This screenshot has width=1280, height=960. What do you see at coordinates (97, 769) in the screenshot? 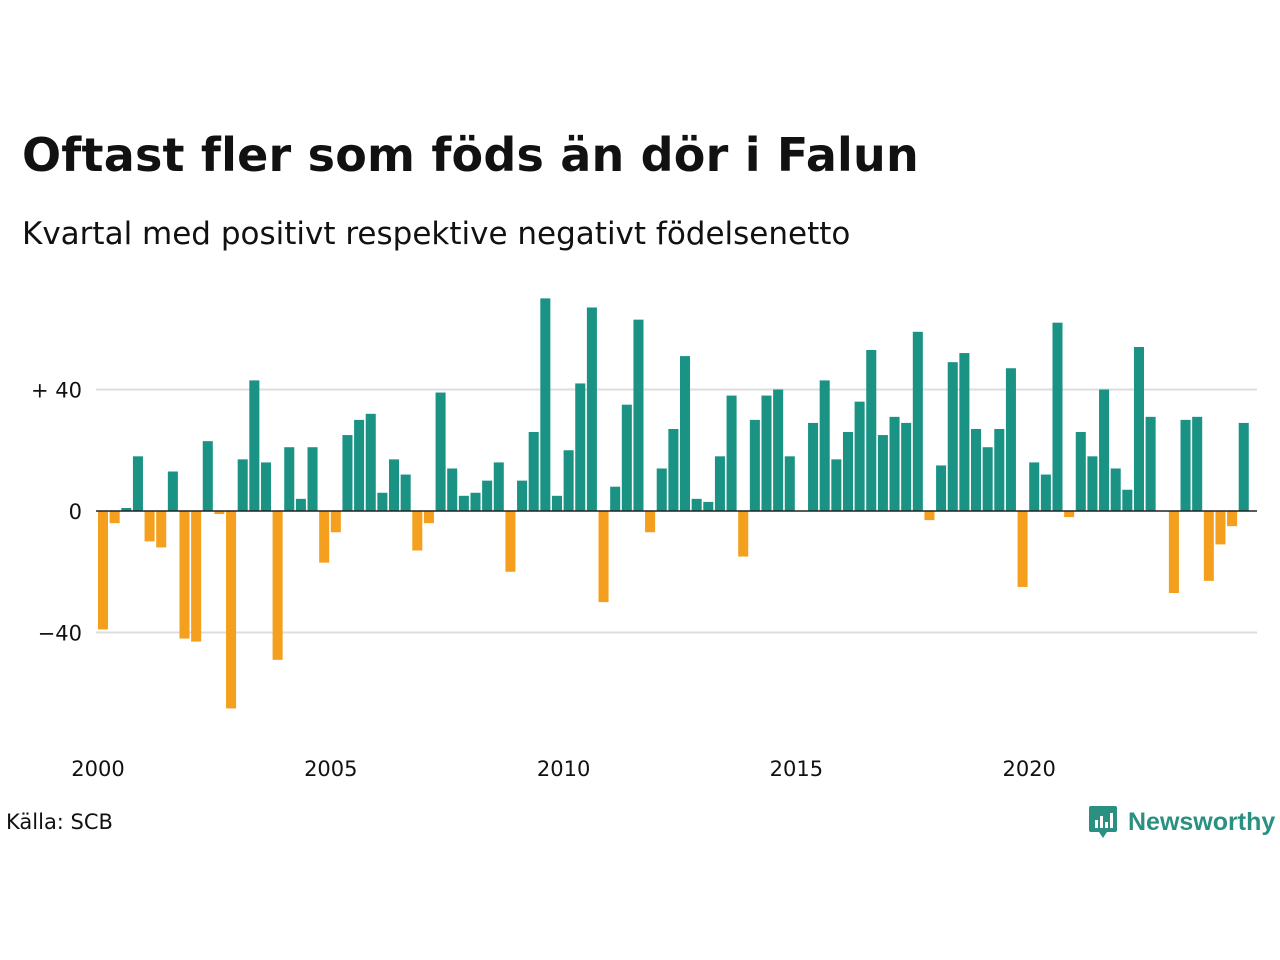
I see `x-tick-label: 2000` at bounding box center [97, 769].